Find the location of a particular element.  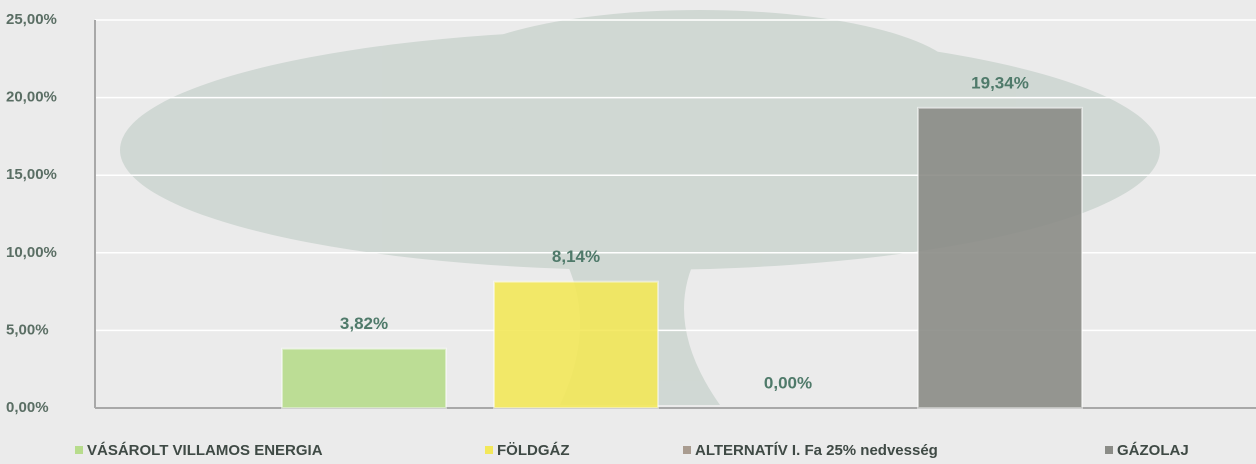

y-tick-label: 15,00% is located at coordinates (31, 174).